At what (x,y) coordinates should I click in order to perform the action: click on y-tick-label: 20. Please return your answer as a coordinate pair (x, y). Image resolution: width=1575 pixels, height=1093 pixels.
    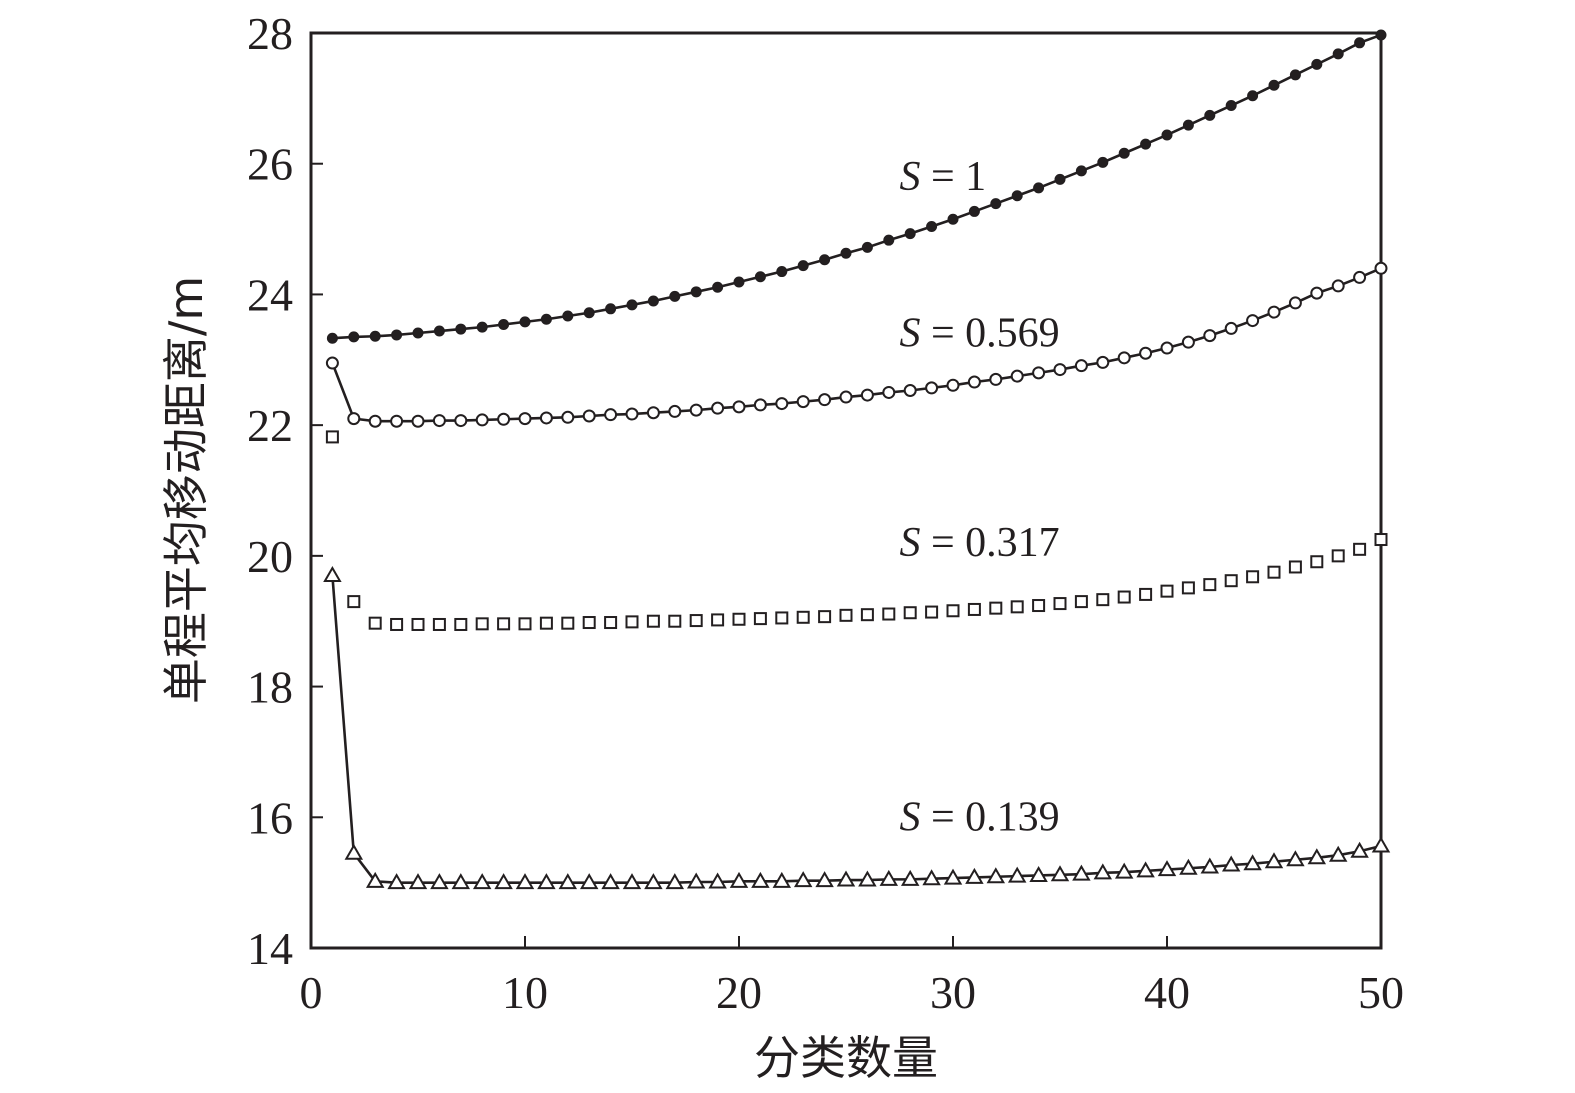
    Looking at the image, I should click on (270, 556).